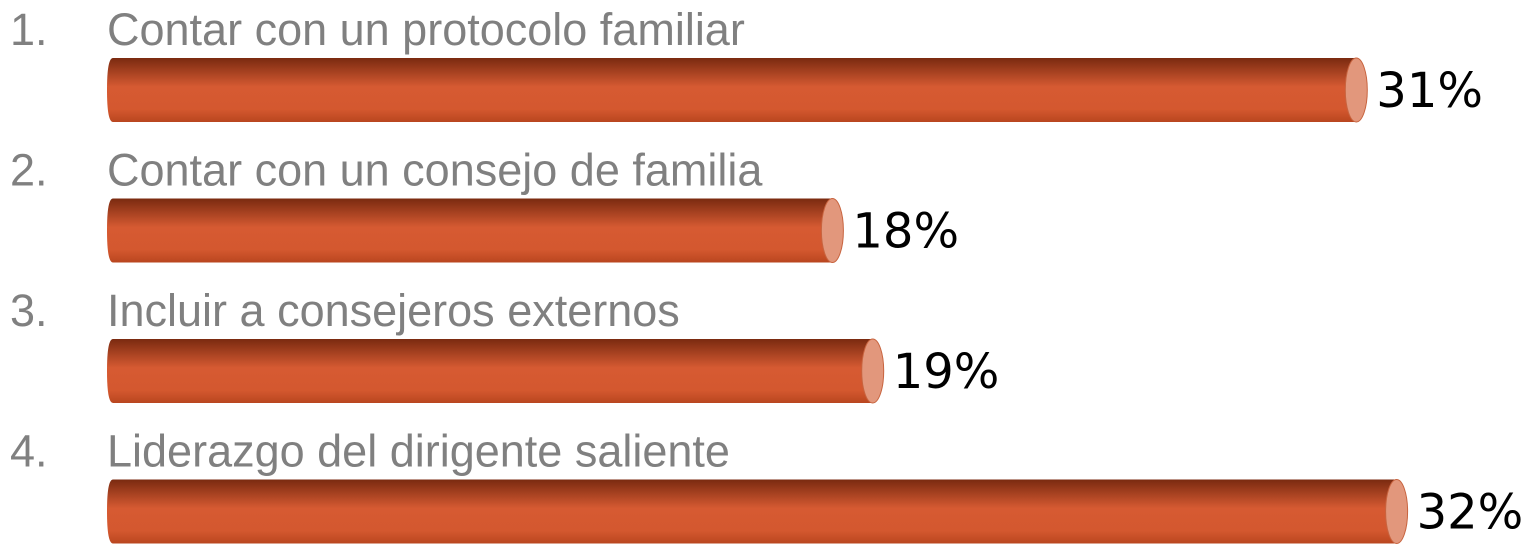 The width and height of the screenshot is (1537, 544). Describe the element at coordinates (29, 310) in the screenshot. I see `list-marker: 3.` at that location.